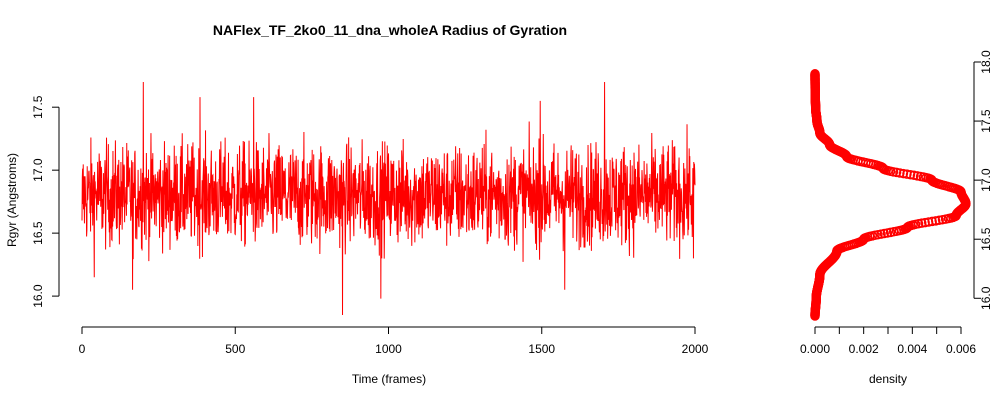 The width and height of the screenshot is (1000, 400). What do you see at coordinates (912, 349) in the screenshot?
I see `density-x-tick-label: 0.004` at bounding box center [912, 349].